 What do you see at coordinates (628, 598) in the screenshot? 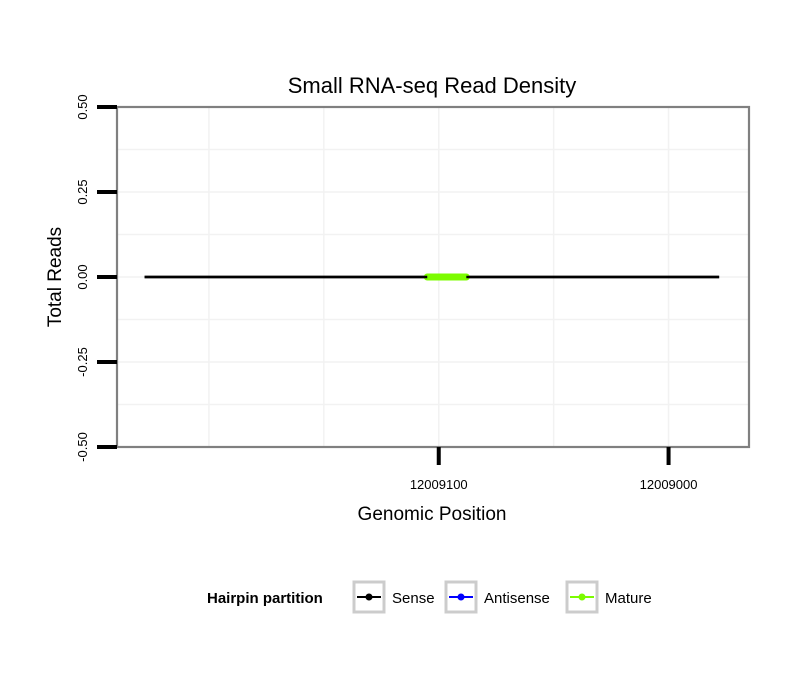
I see `legend-label-mature: Mature` at bounding box center [628, 598].